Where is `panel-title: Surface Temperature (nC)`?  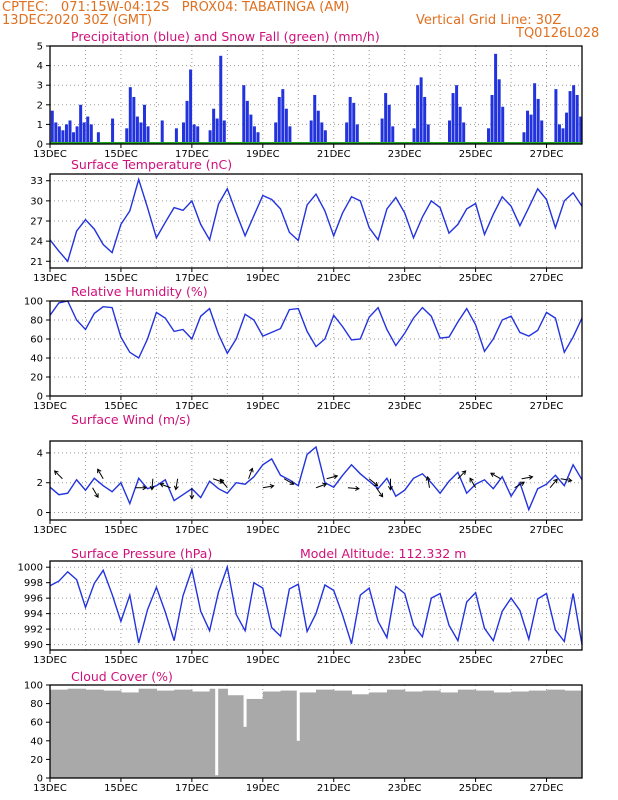 panel-title: Surface Temperature (nC) is located at coordinates (151, 164).